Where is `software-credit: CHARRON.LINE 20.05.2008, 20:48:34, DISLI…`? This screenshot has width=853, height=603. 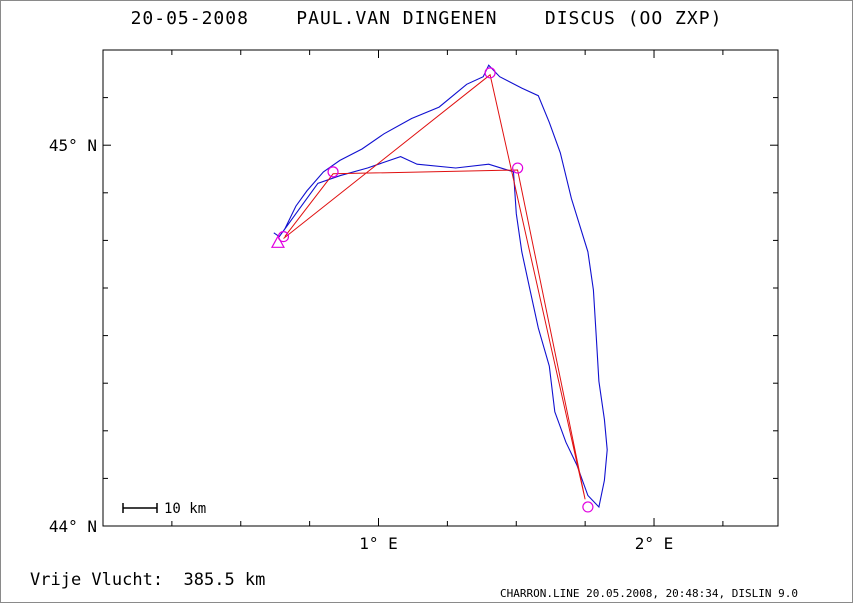
software-credit: CHARRON.LINE 20.05.2008, 20:48:34, DISLI… is located at coordinates (649, 593).